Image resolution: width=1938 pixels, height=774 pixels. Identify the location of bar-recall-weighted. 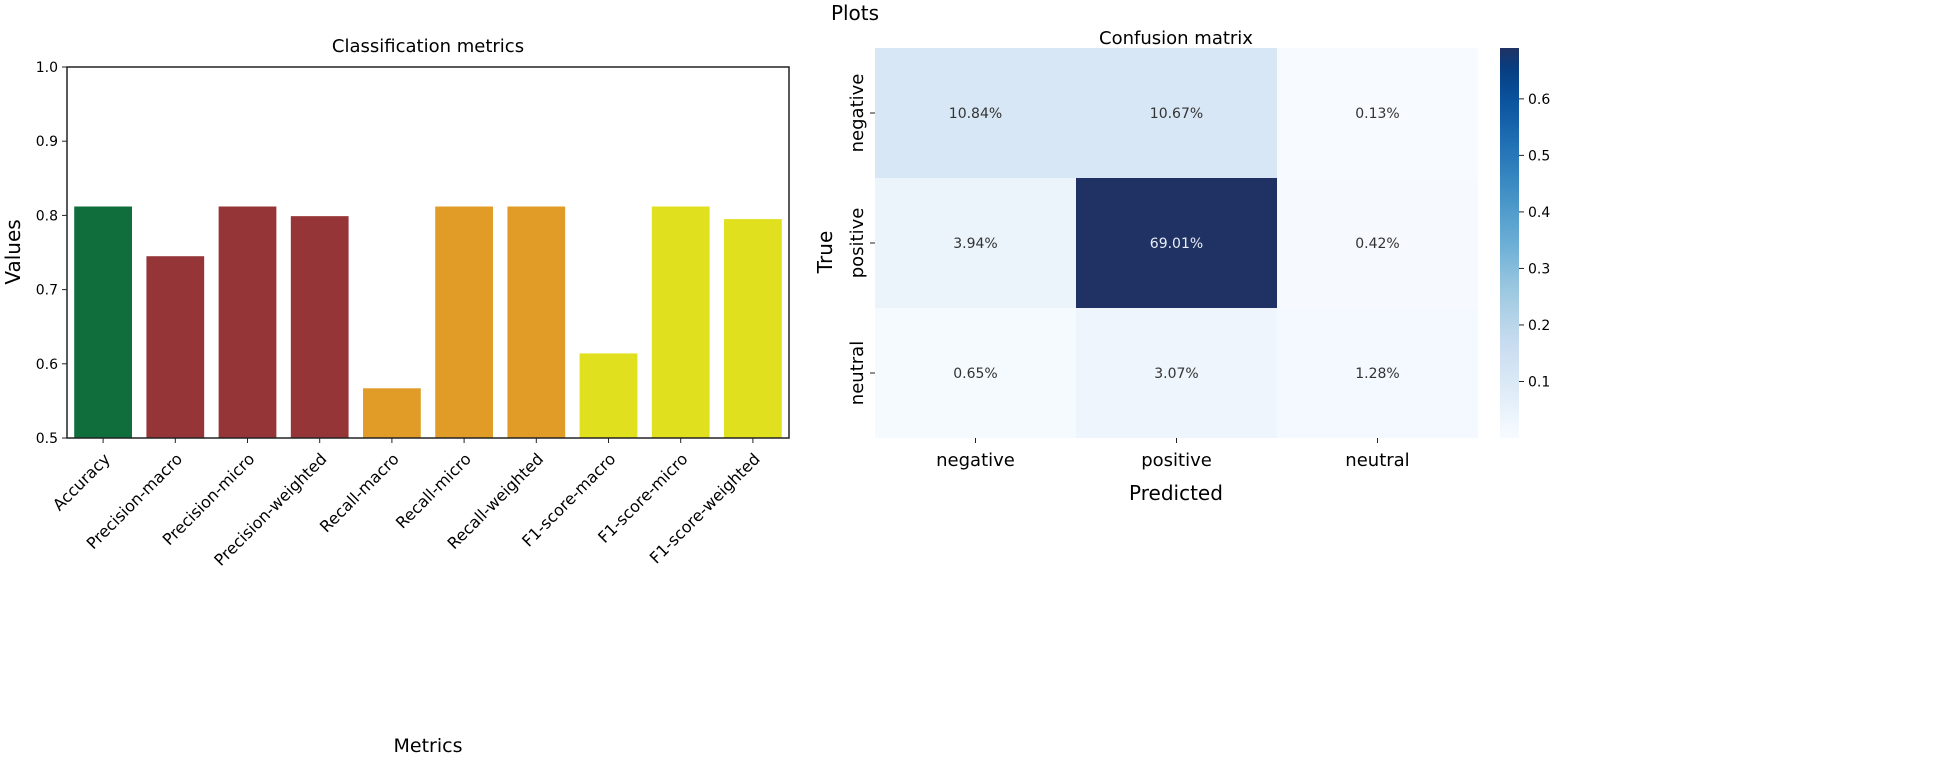
(536, 322).